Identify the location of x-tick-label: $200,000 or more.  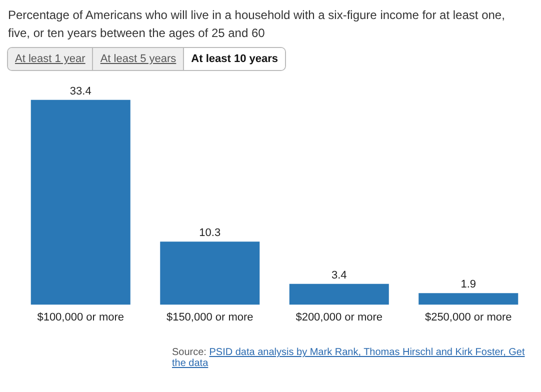
(339, 317).